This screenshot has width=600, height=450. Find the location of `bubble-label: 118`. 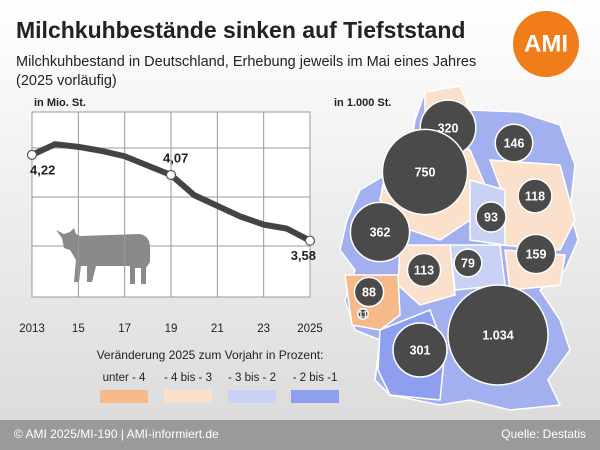

bubble-label: 118 is located at coordinates (535, 196).